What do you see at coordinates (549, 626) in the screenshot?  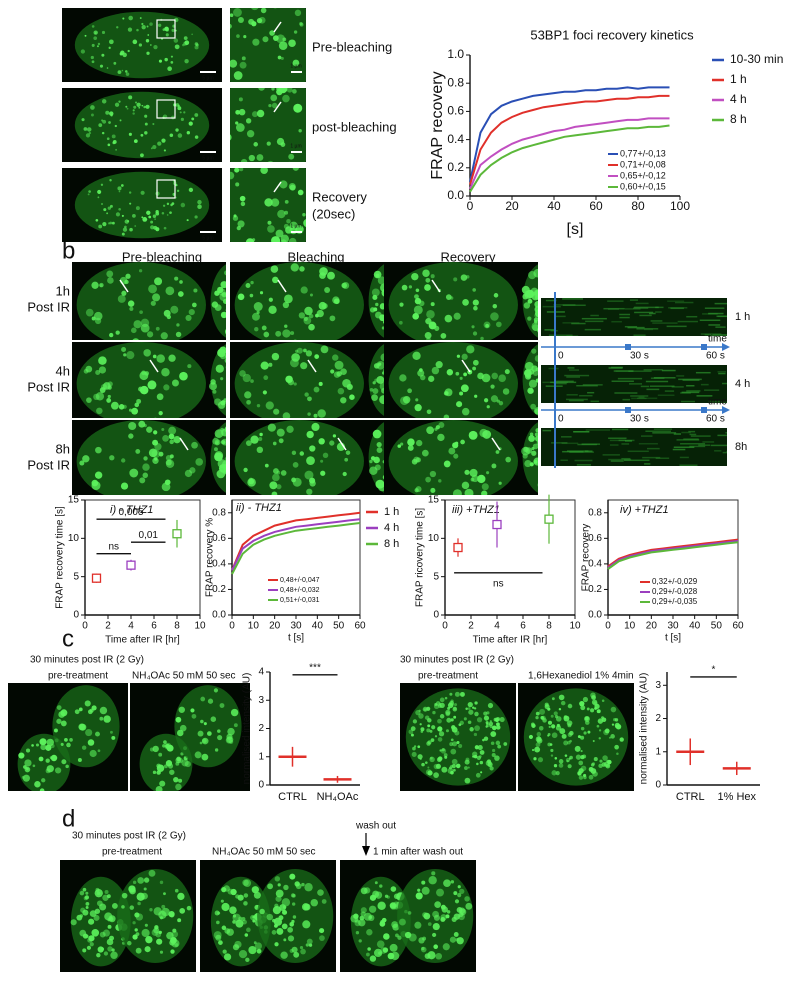 I see `x-tick-label: 8` at bounding box center [549, 626].